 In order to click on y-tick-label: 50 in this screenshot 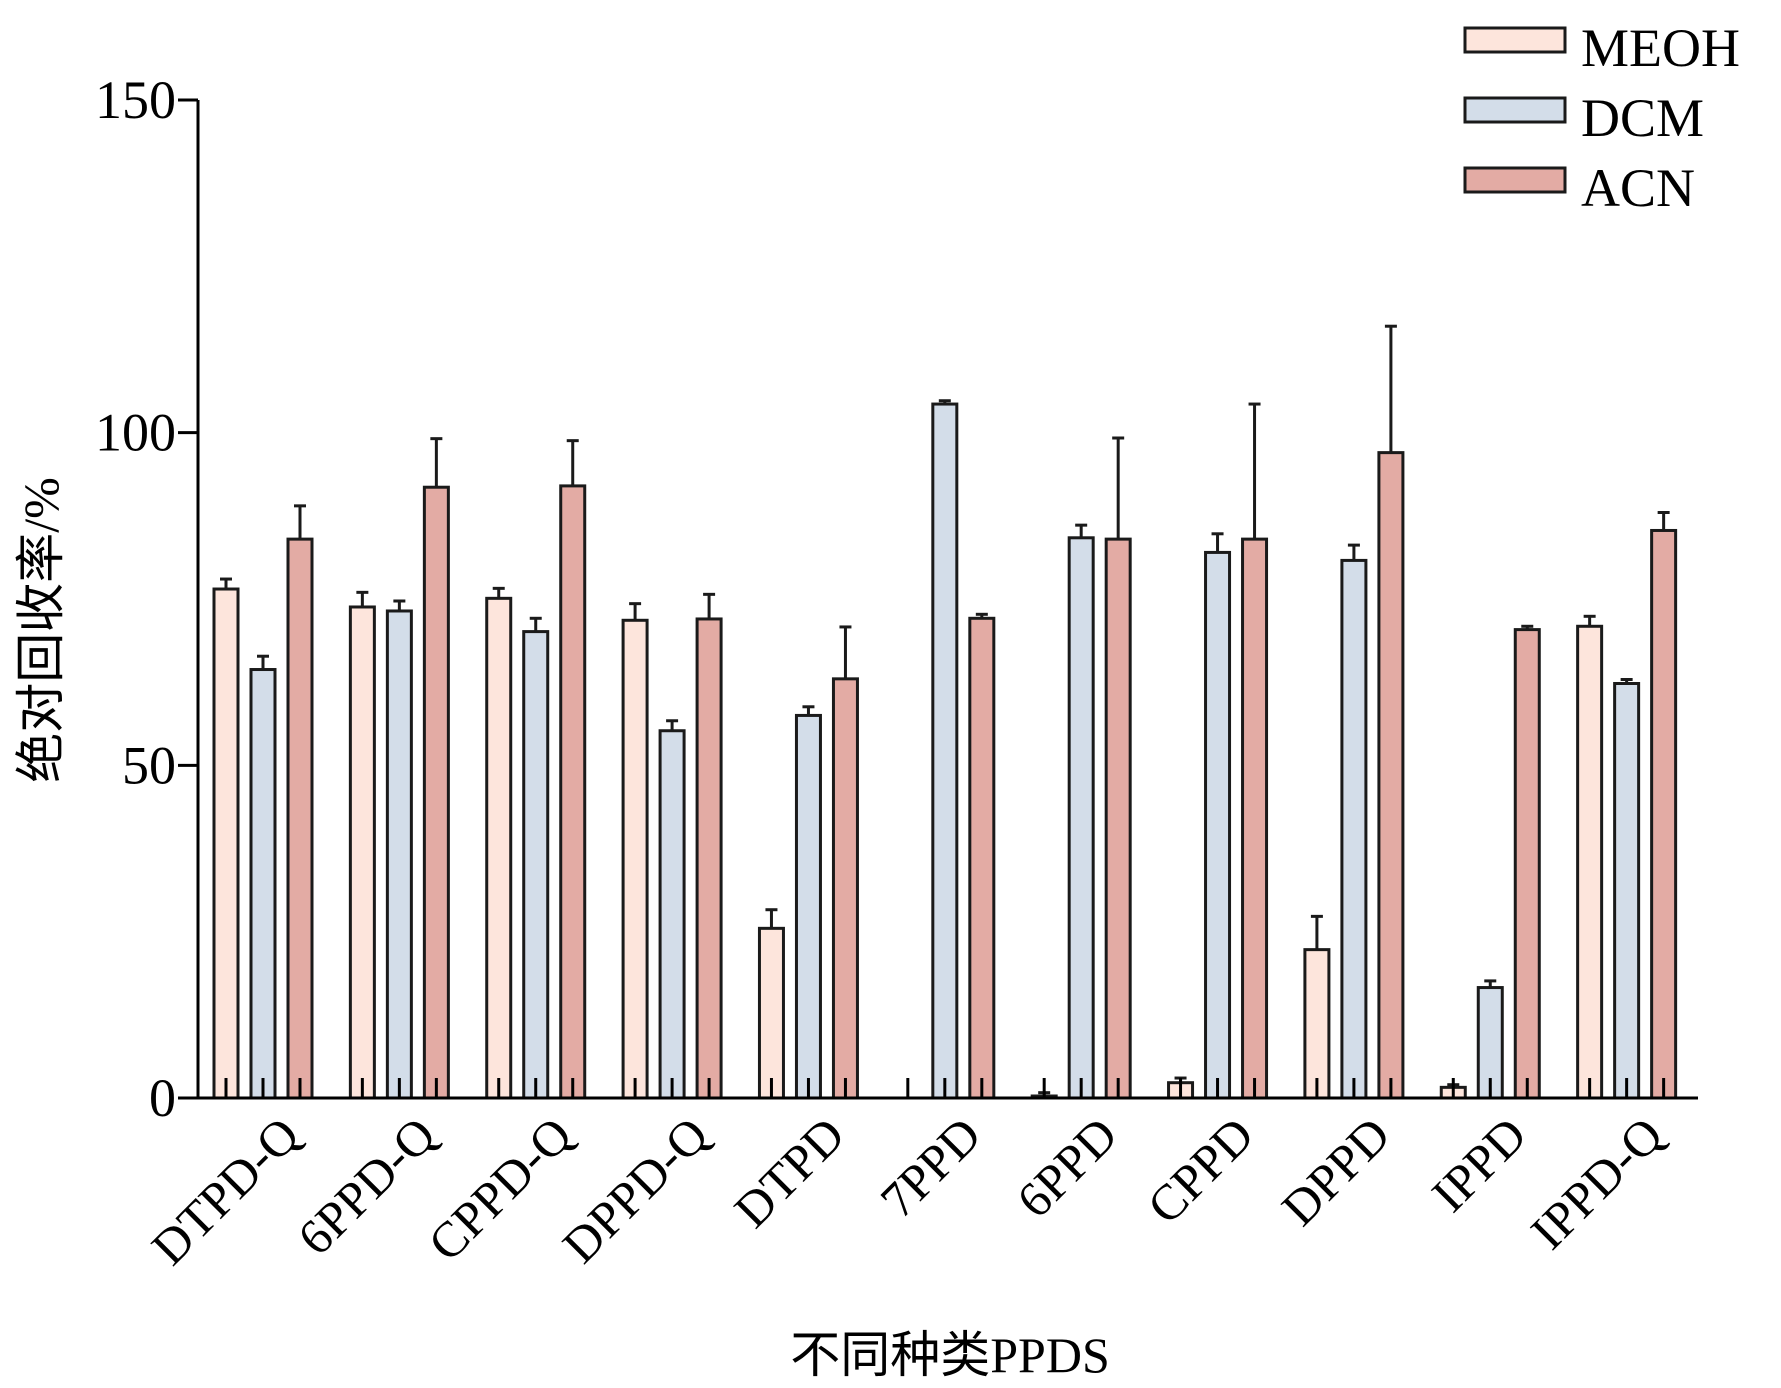, I will do `click(149, 765)`.